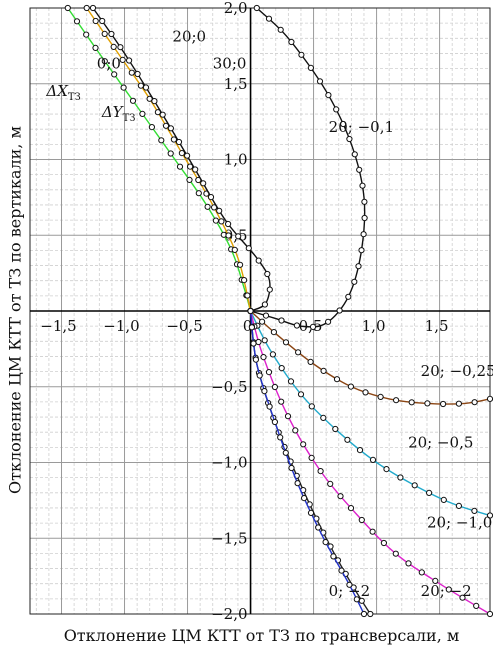 The height and width of the screenshot is (650, 493). I want to click on annotation-Y: ΔYТЗ, so click(118, 113).